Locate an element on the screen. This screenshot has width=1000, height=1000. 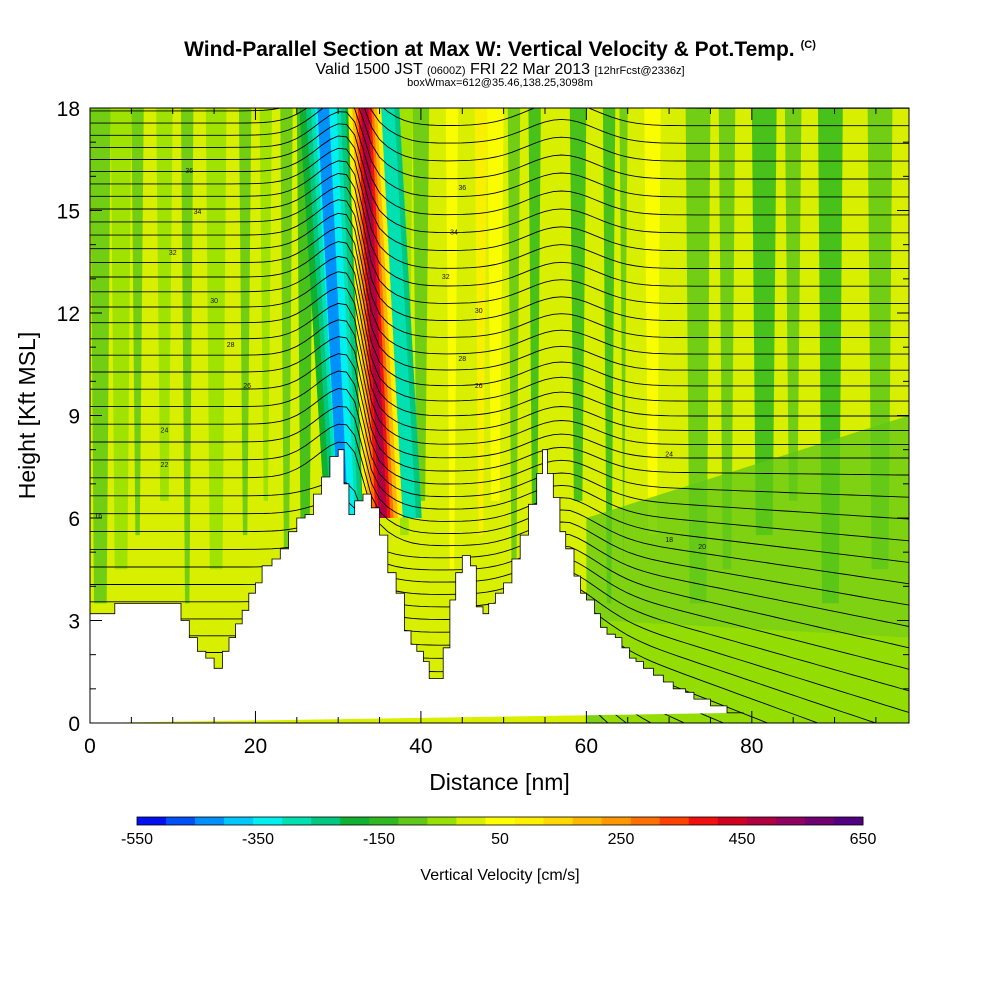
contour-label: 24 is located at coordinates (669, 455).